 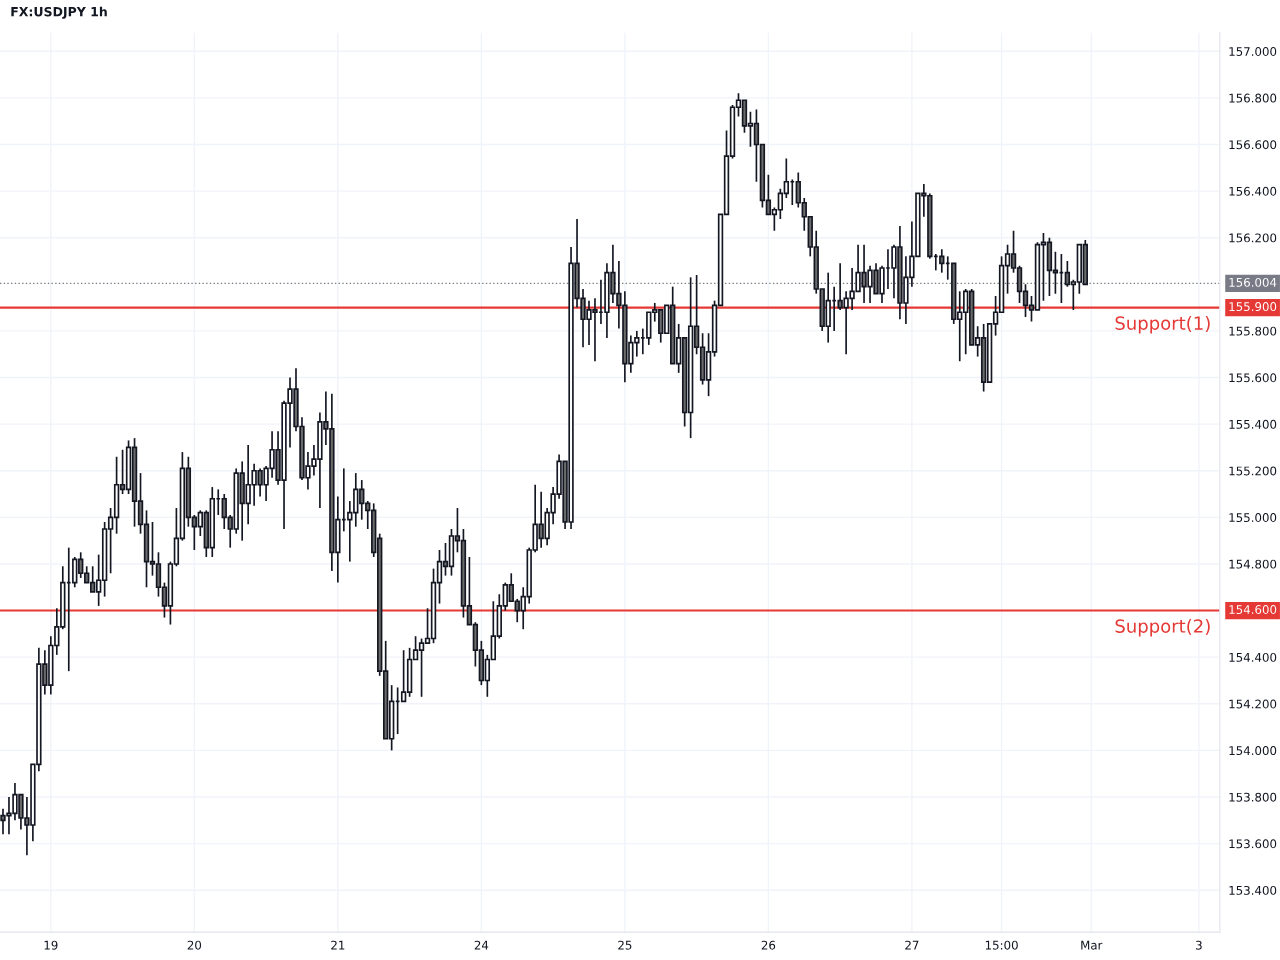 I want to click on y-tick-label: 156.600, so click(x=1253, y=145).